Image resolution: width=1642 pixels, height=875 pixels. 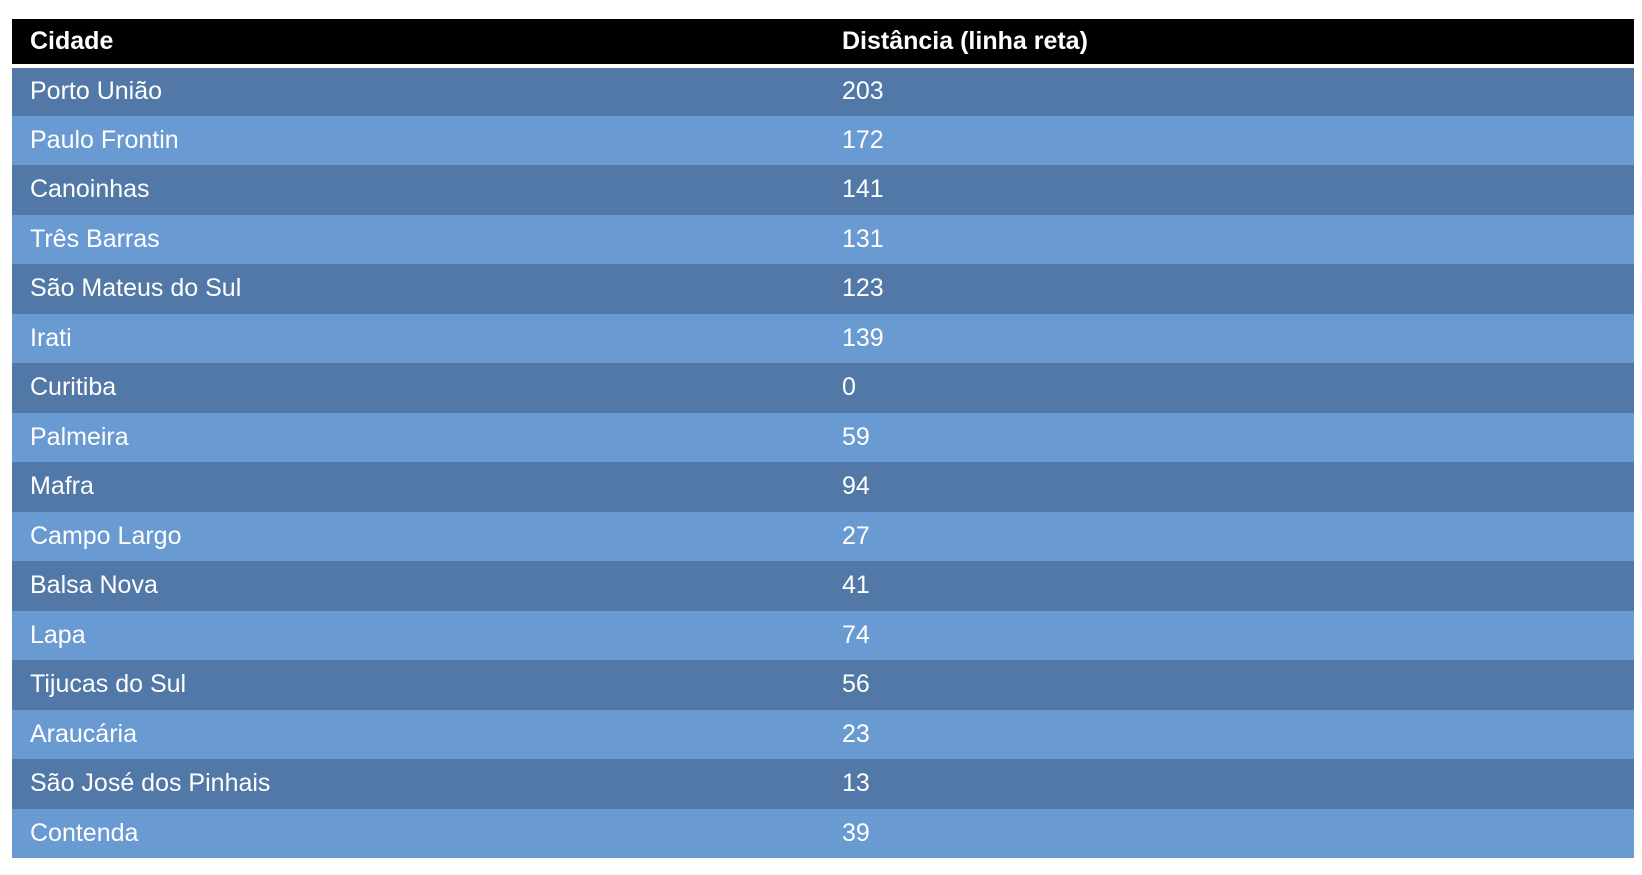 What do you see at coordinates (863, 91) in the screenshot?
I see `distance-cell: 203` at bounding box center [863, 91].